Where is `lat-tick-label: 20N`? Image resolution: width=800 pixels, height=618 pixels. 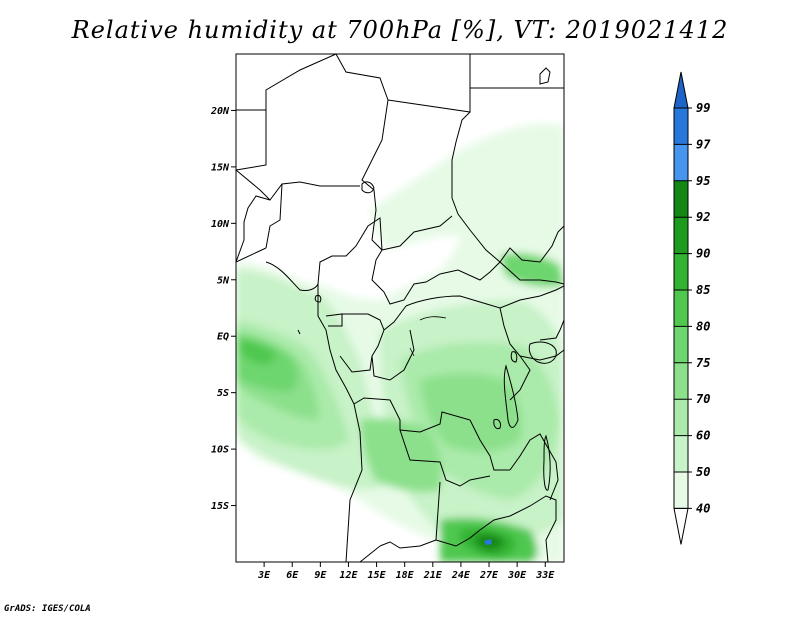 lat-tick-label: 20N is located at coordinates (220, 111).